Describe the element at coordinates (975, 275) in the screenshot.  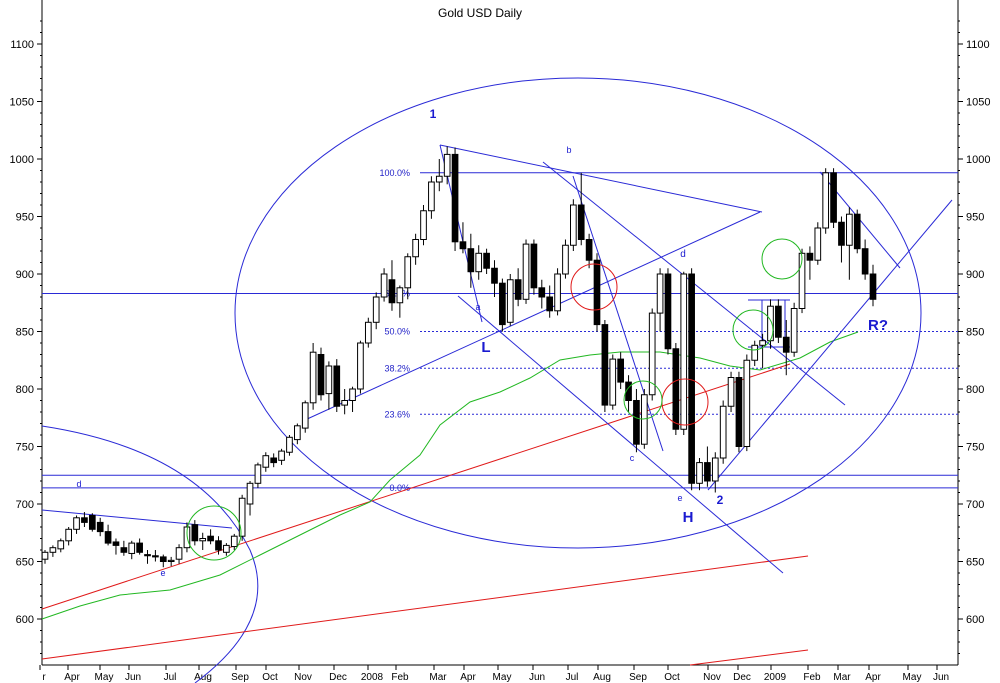
I see `y-tick-label-right: 900` at that location.